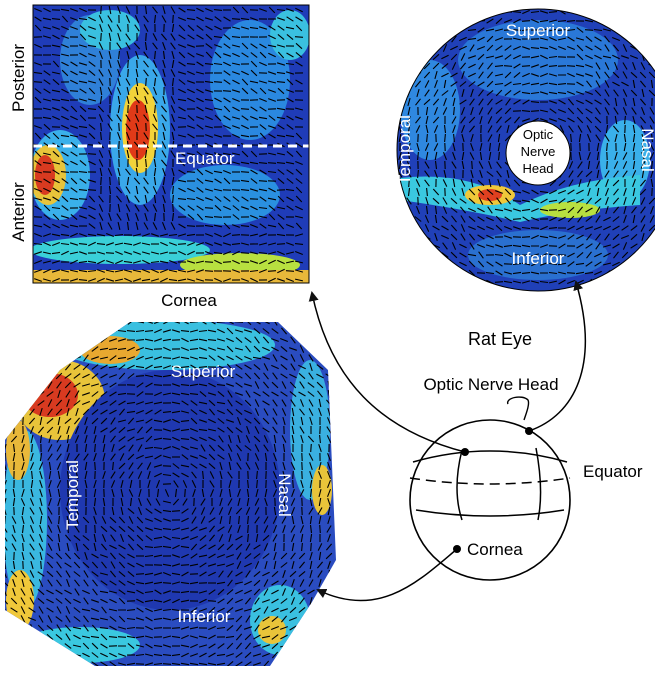 This screenshot has width=655, height=681. Describe the element at coordinates (404, 150) in the screenshot. I see `polar-temporal-label: Temporal` at that location.